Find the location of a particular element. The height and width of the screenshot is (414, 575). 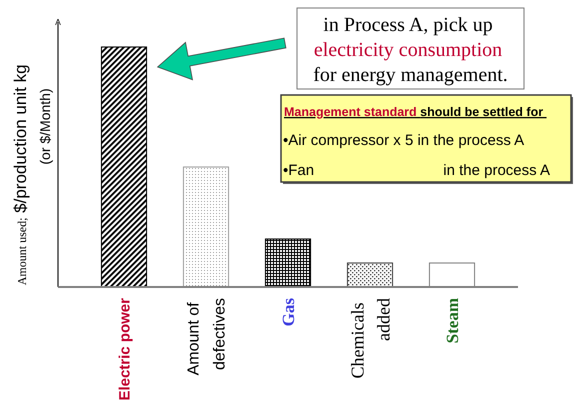

y-axis-title: Amount used; $/production unit kg (or $/Month) is located at coordinates (32, 173).